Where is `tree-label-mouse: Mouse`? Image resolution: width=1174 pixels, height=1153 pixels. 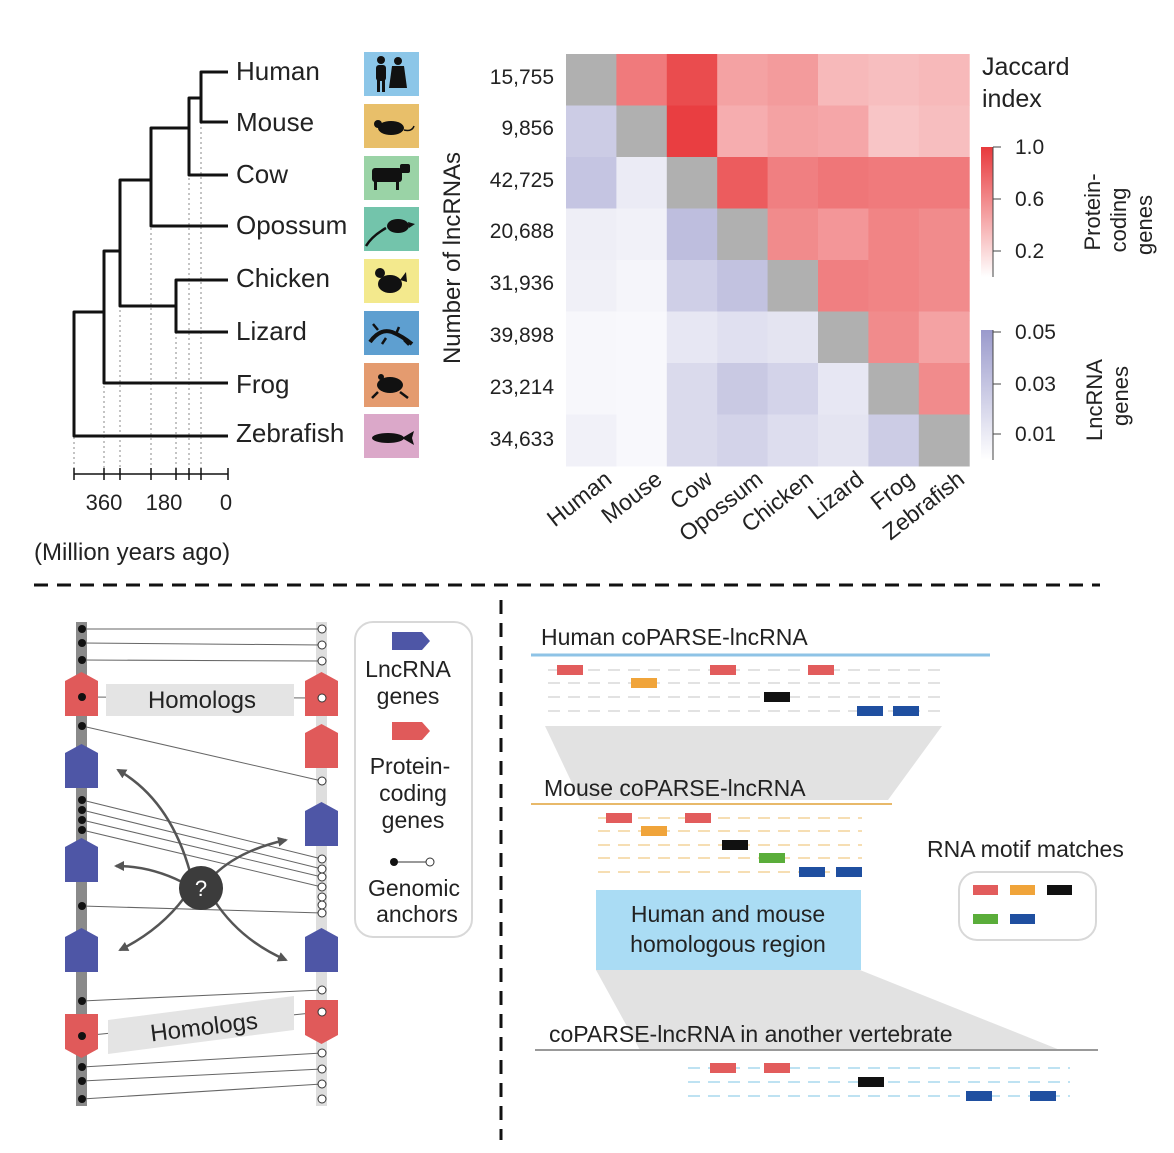
tree-label-mouse: Mouse is located at coordinates (275, 122).